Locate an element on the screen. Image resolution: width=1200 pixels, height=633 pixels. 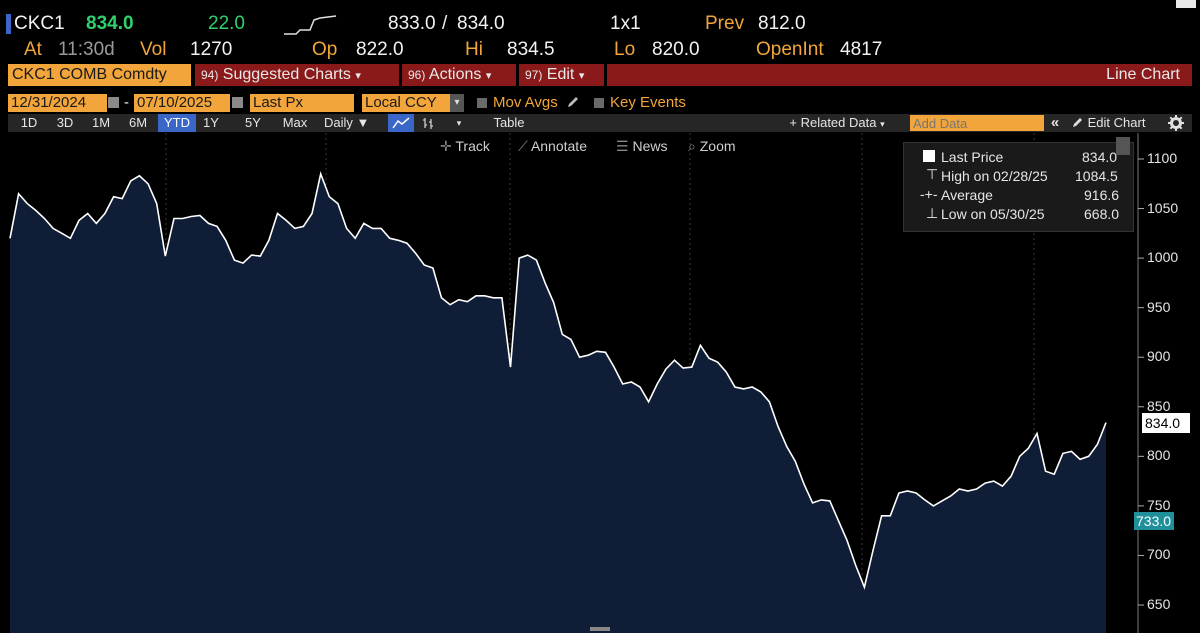
edit-chart-label: Edit Chart is located at coordinates (1116, 122).